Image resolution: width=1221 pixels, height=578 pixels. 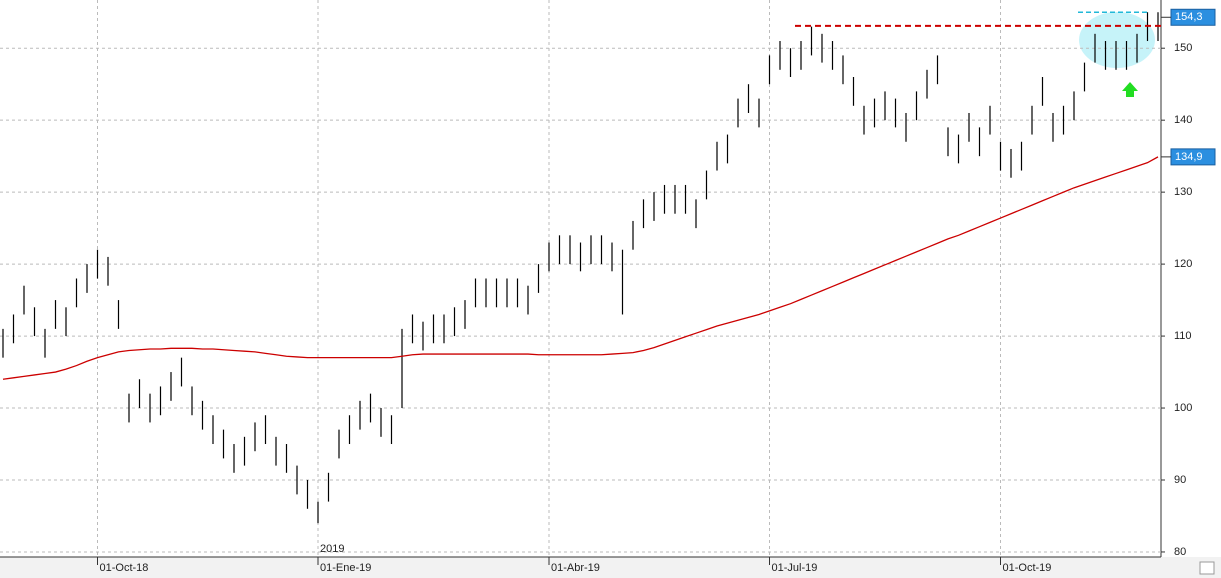 I want to click on x-tick-label: 01-Oct-19, so click(x=1027, y=568).